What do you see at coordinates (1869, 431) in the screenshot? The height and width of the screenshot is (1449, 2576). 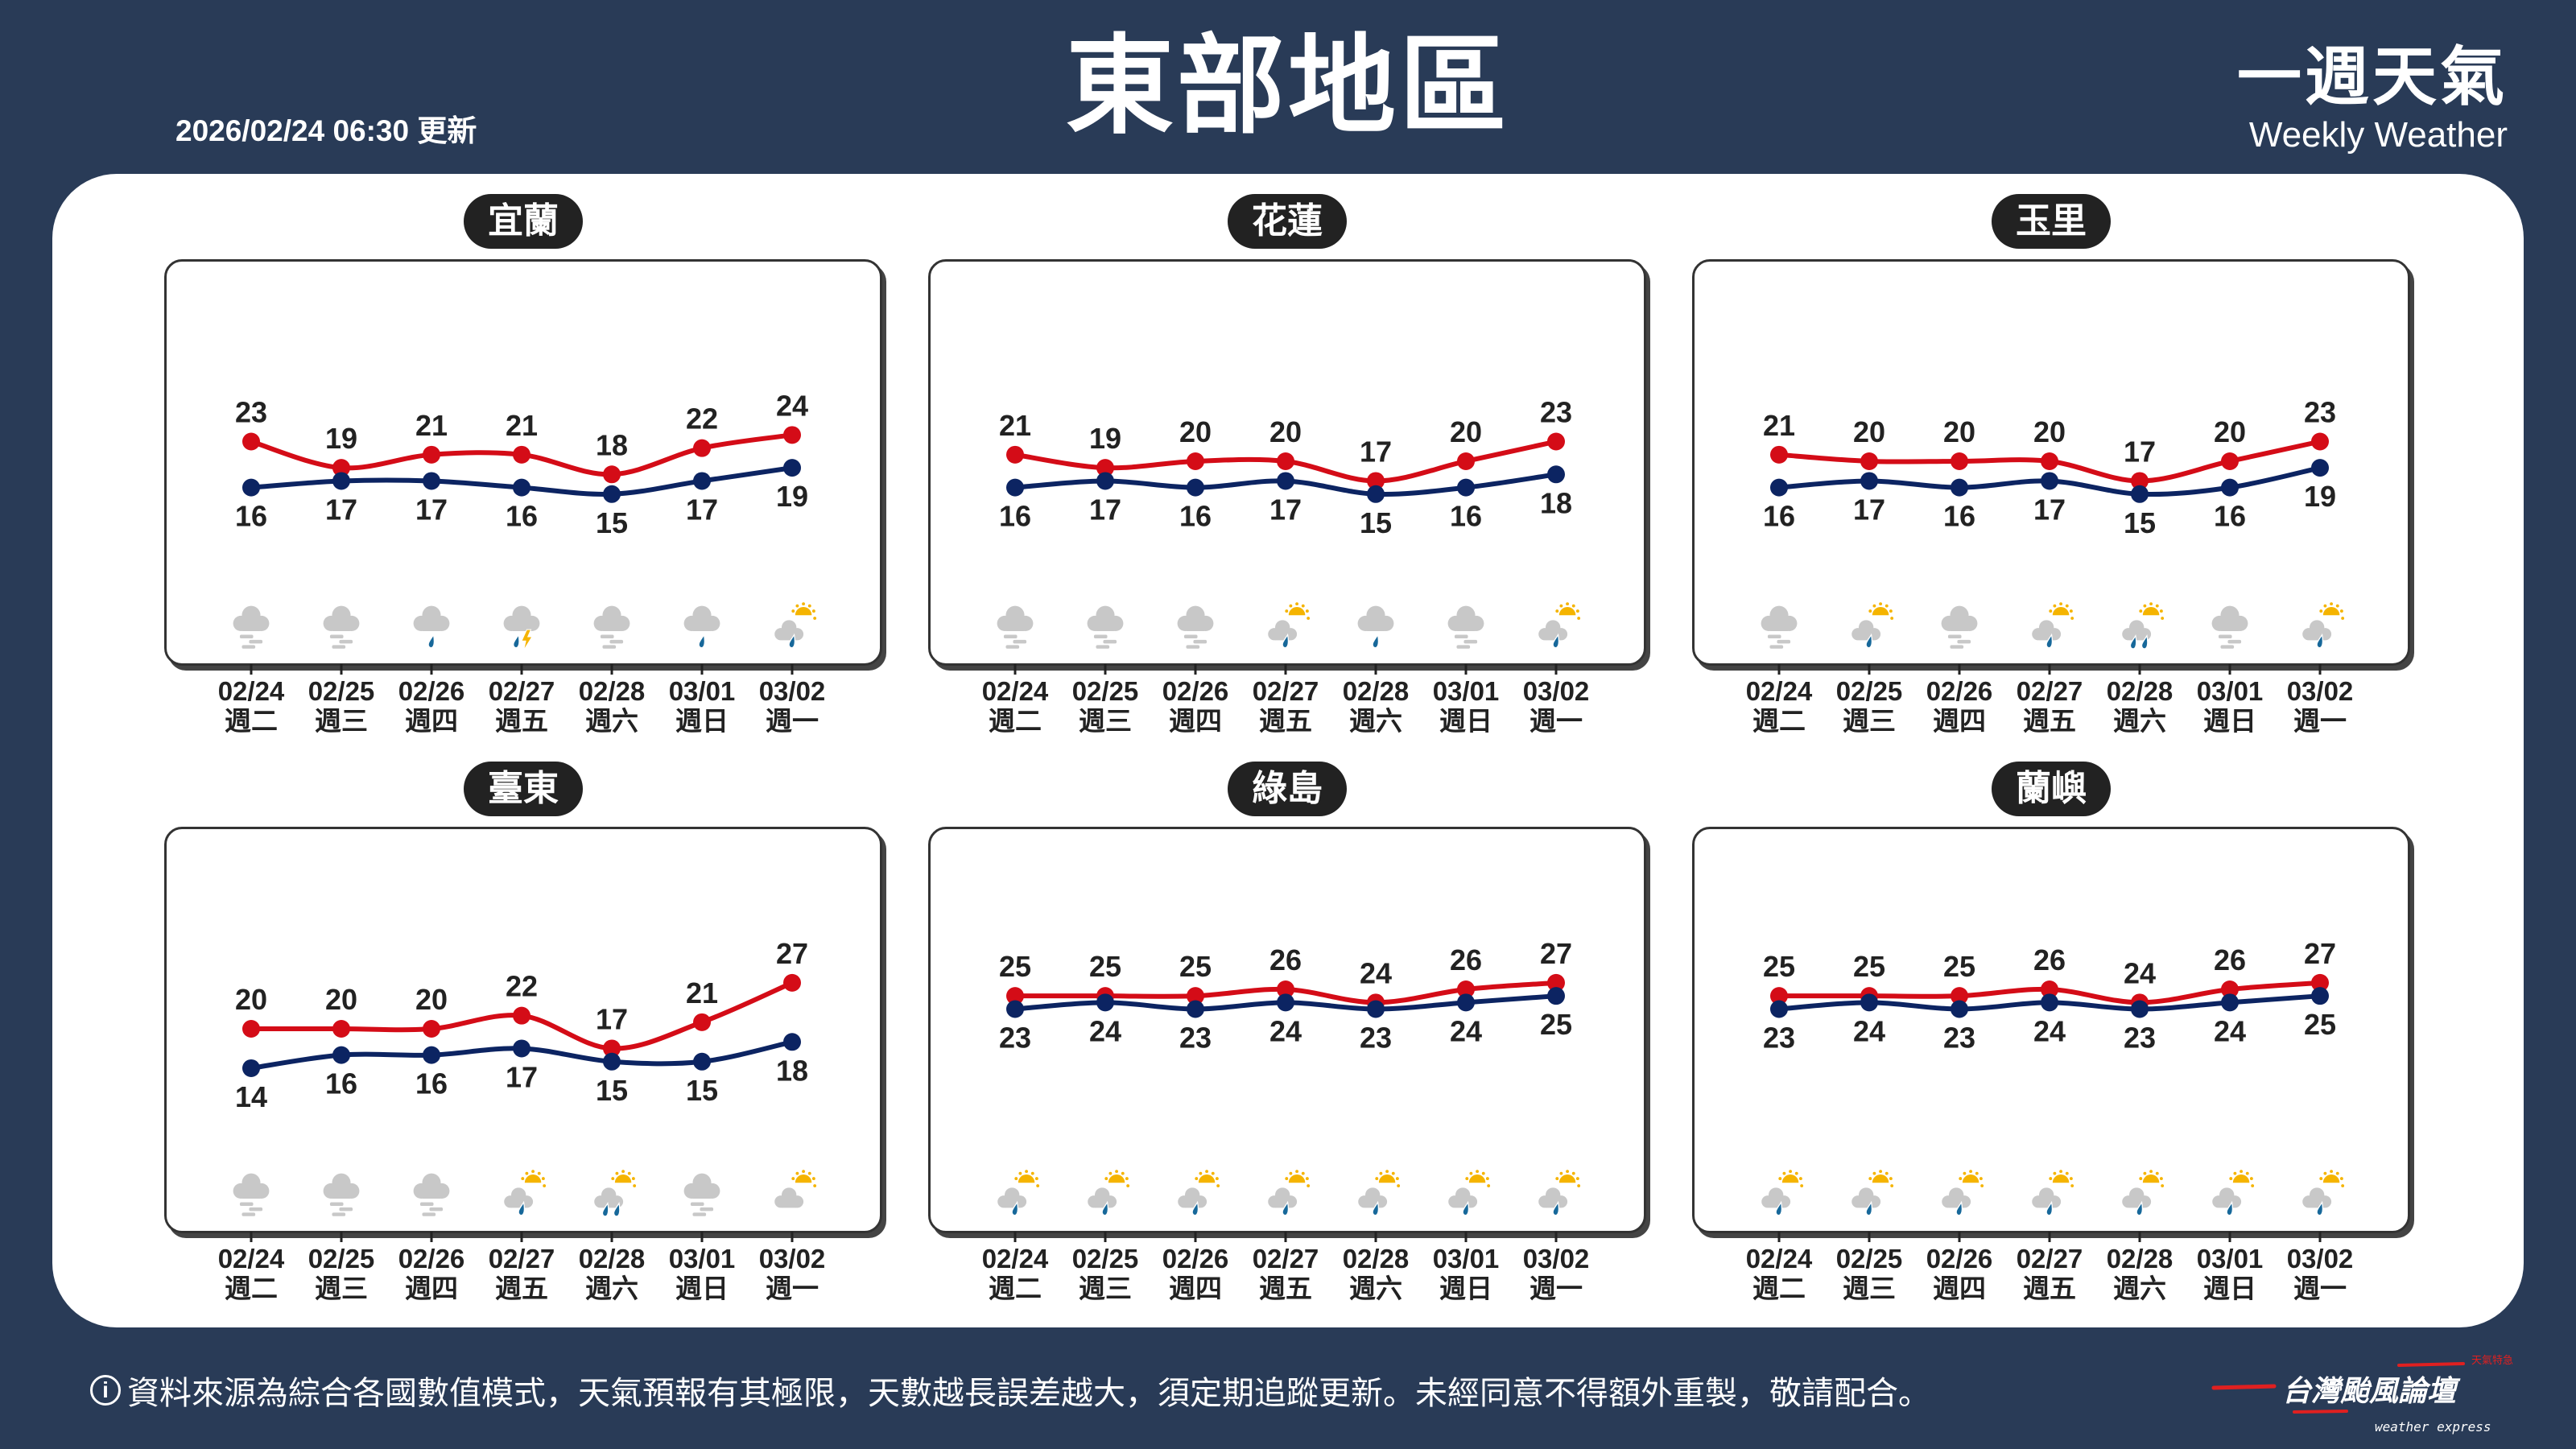 I see `high-temp-label: 20` at bounding box center [1869, 431].